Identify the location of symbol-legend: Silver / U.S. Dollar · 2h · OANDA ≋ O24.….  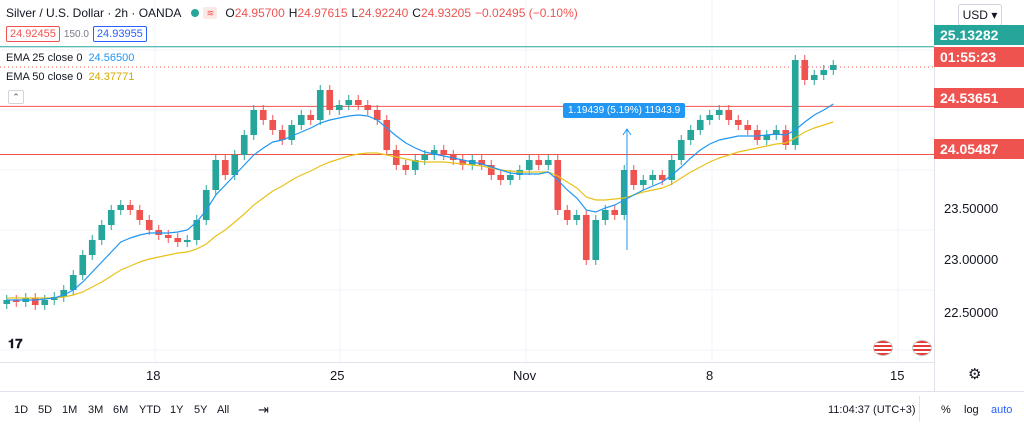
(292, 13).